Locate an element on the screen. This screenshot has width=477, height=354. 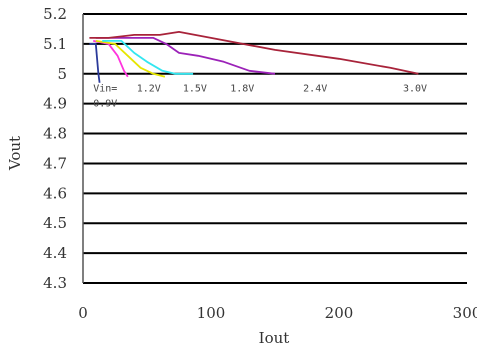
y-tick-label: 4.9 is located at coordinates (55, 104).